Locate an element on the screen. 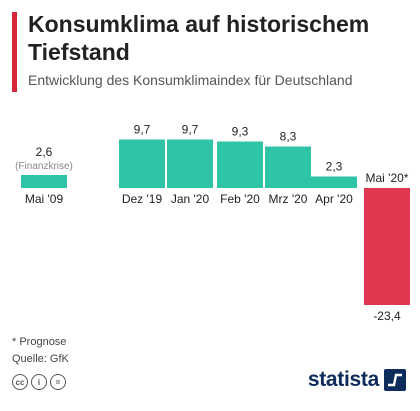 The height and width of the screenshot is (411, 420). license-icons: cc i = is located at coordinates (39, 382).